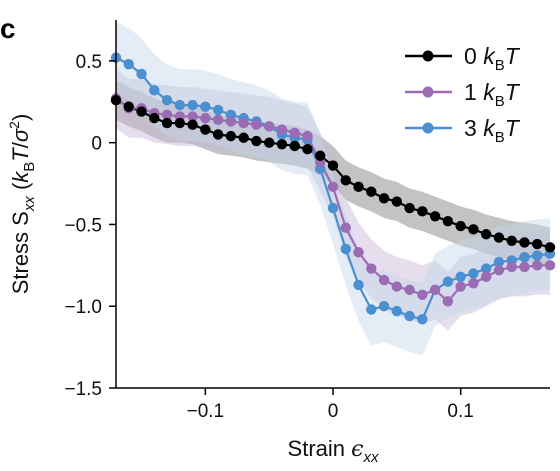 This screenshot has height=471, width=560. What do you see at coordinates (20, 189) in the screenshot?
I see `y-axis-title-paren-open: (` at bounding box center [20, 189].